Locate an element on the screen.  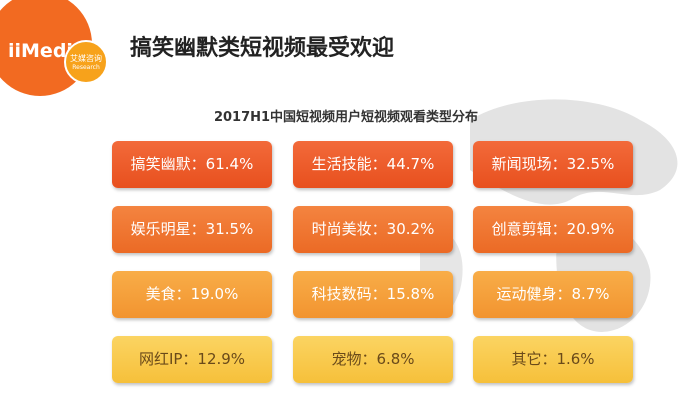
category-box: 新闻现场：32.5% is located at coordinates (553, 164).